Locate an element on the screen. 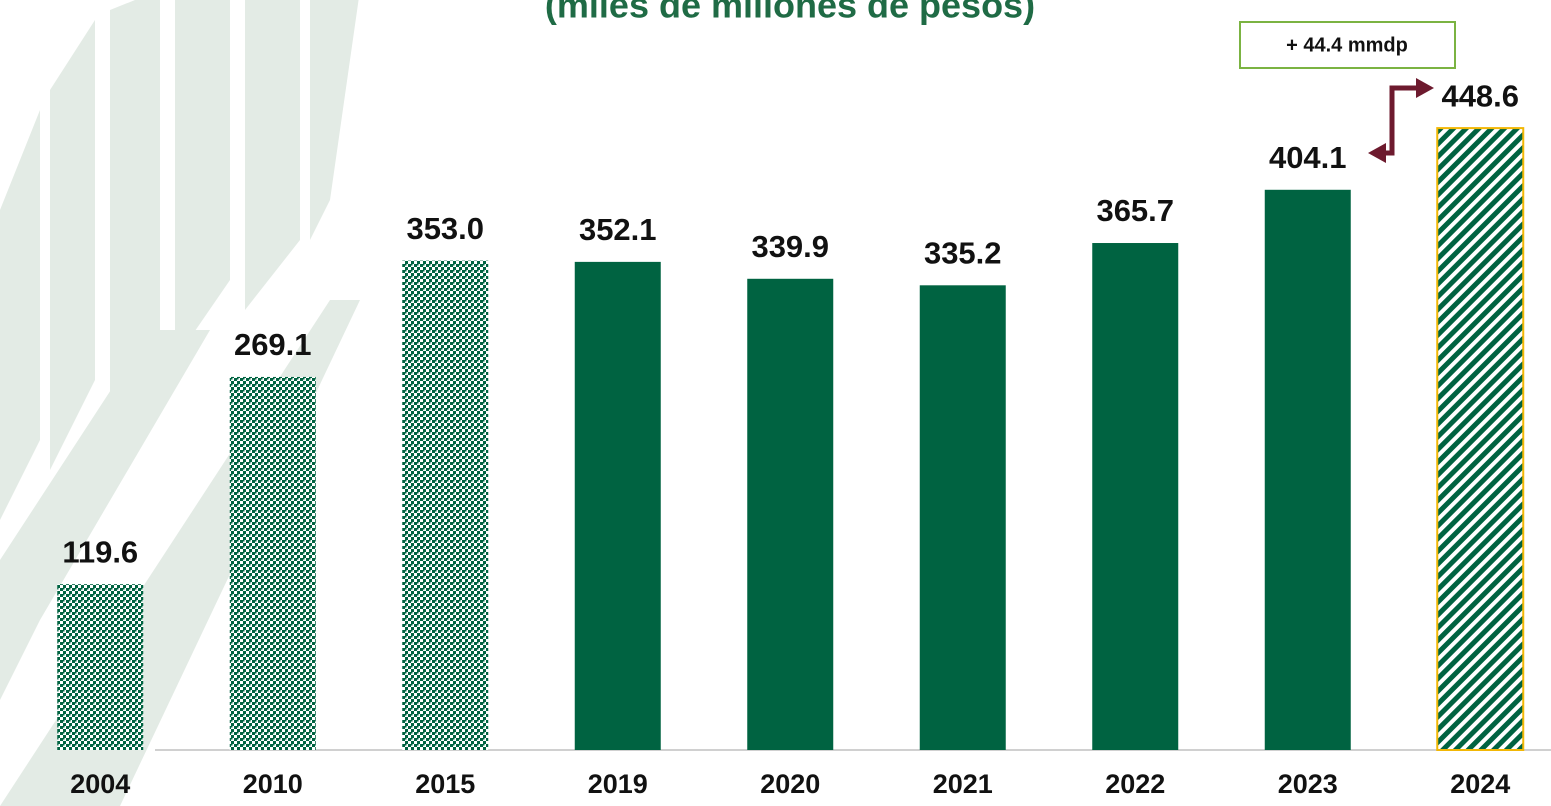 The height and width of the screenshot is (806, 1551). data-label: 448.6 is located at coordinates (1480, 95).